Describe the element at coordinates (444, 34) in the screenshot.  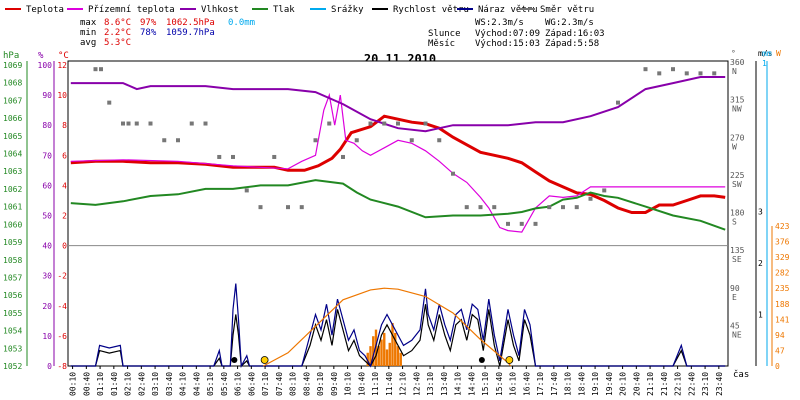
I see `sun-label: Slunce` at that location.